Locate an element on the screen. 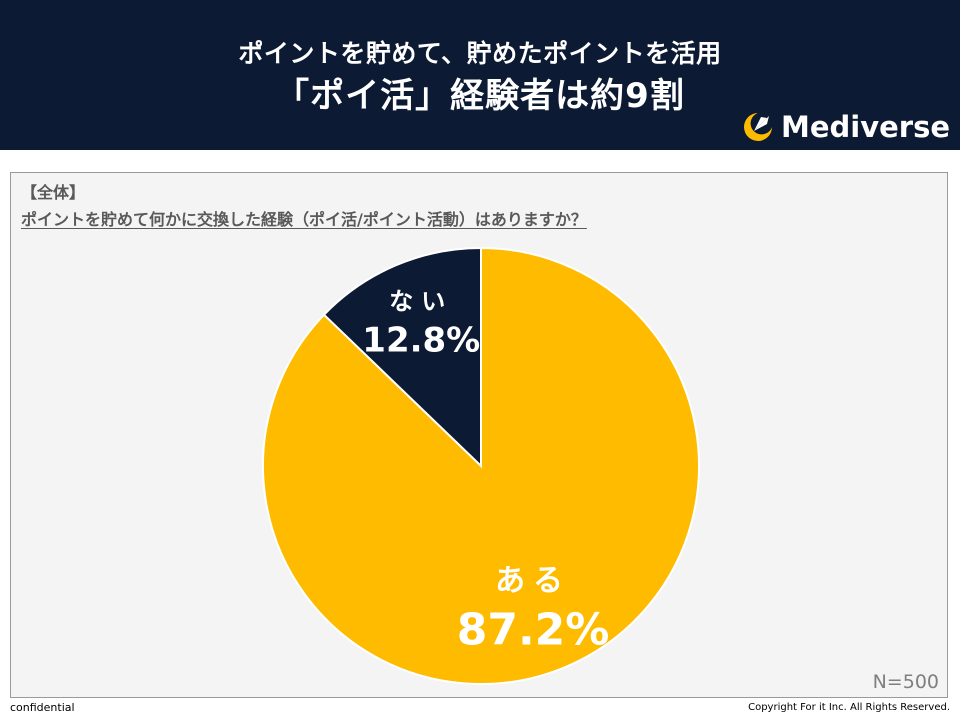  sample-size-label: N=500 is located at coordinates (905, 682).